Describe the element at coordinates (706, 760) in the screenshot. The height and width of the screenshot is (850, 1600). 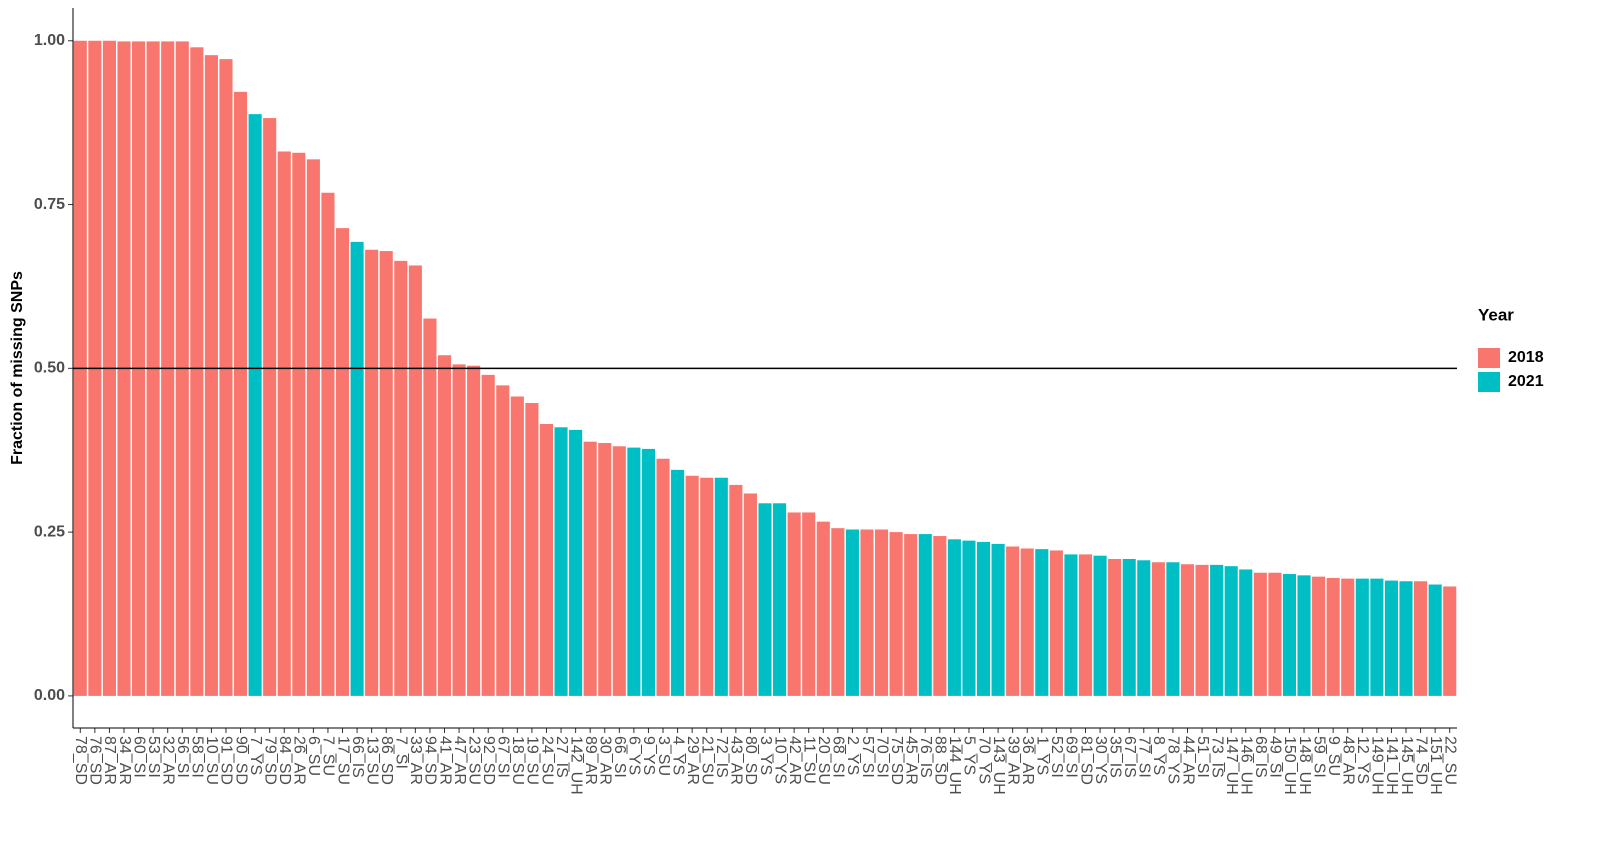
I see `x-tick-label: 21_SU` at that location.